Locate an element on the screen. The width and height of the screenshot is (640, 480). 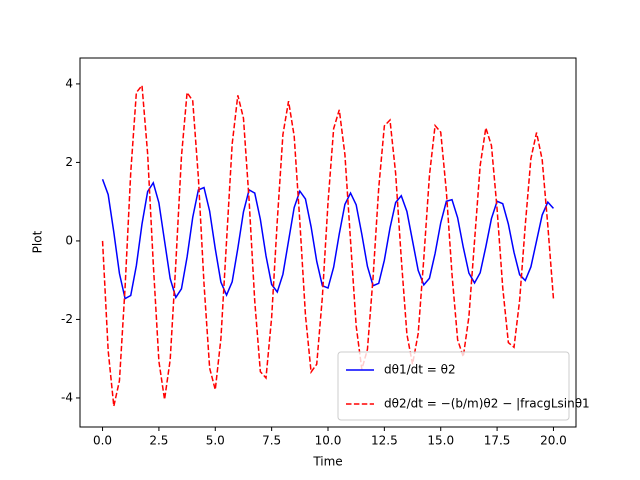
x-tick-label: 5.0 is located at coordinates (215, 441).